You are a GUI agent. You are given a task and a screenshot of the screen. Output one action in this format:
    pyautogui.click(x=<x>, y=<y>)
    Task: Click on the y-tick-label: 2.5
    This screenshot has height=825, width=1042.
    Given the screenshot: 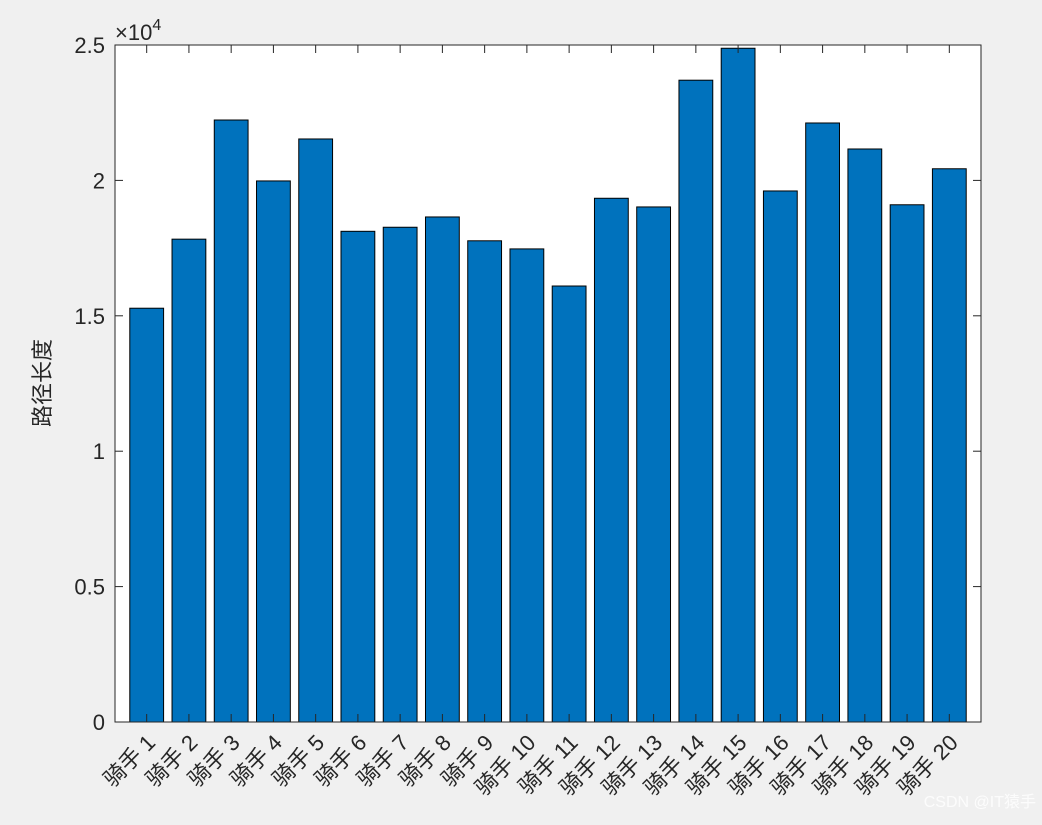 What is the action you would take?
    pyautogui.click(x=89, y=45)
    